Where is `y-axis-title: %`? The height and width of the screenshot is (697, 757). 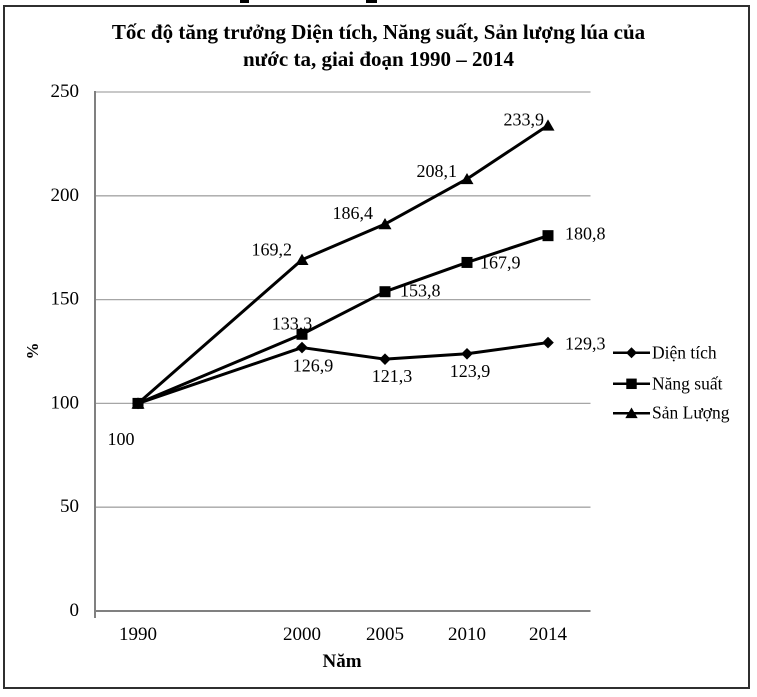 y-axis-title: % is located at coordinates (32, 351).